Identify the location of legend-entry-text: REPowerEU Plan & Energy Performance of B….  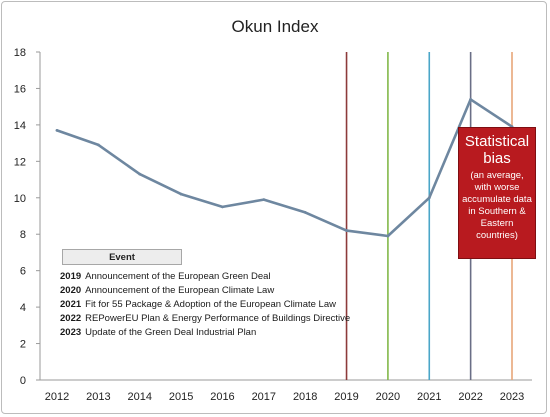
(218, 318).